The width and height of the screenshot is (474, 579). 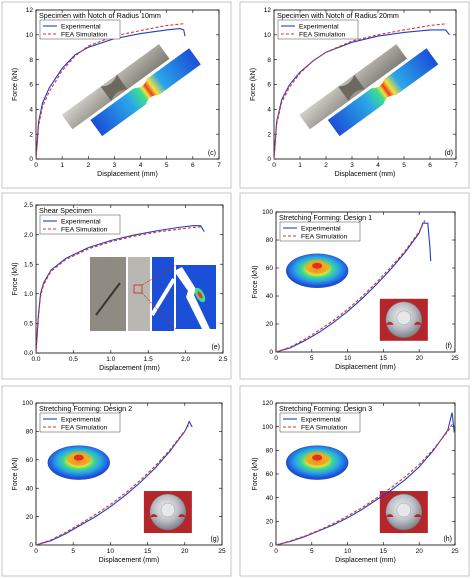 I want to click on y-tick-label: 4, so click(x=31, y=110).